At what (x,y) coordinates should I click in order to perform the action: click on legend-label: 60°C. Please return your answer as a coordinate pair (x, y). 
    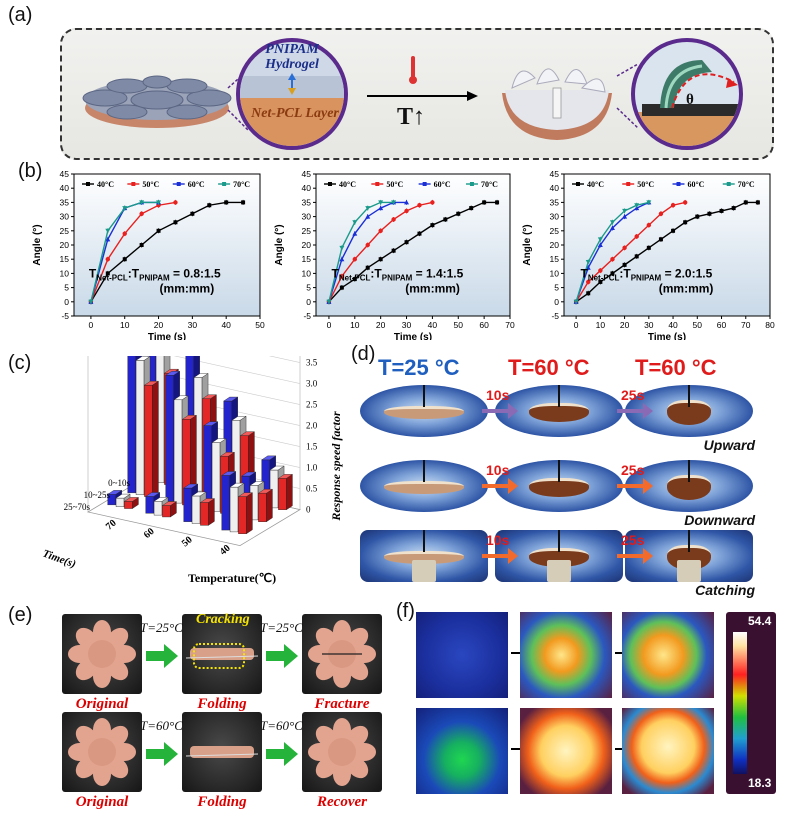
    Looking at the image, I should click on (695, 184).